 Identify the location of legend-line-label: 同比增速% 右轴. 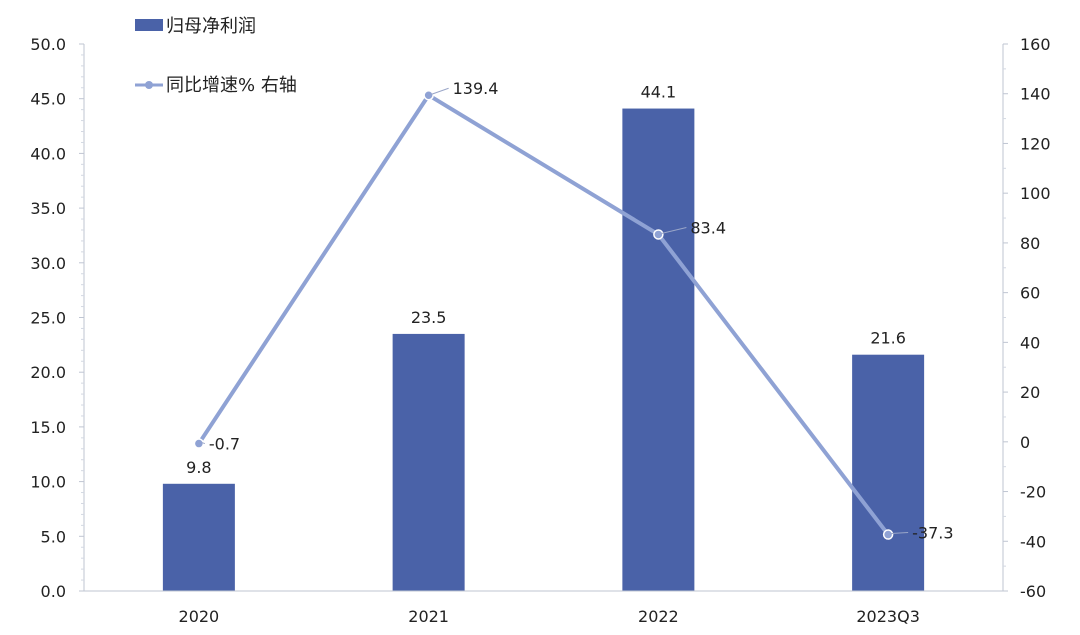
(231, 85).